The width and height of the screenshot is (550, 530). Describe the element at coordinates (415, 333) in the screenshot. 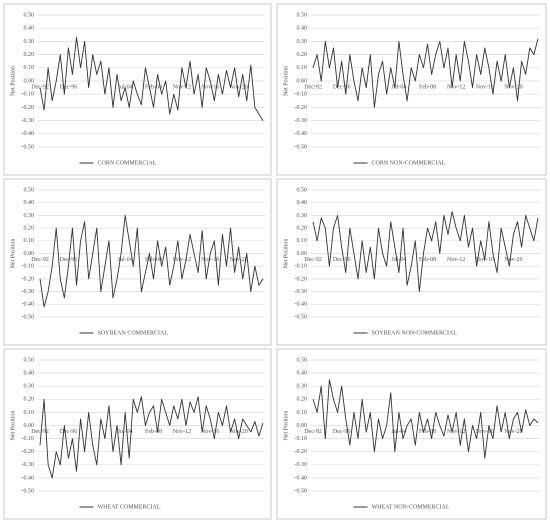

I see `legend-label: SOYBEAN NON-COMMERCIAL` at that location.